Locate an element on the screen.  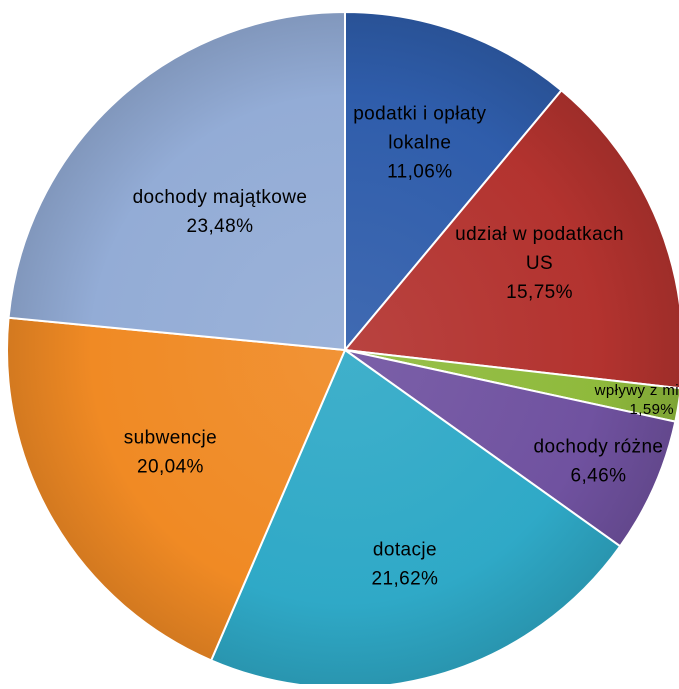
slice-label-5: subwencje 20,04% is located at coordinates (170, 453).